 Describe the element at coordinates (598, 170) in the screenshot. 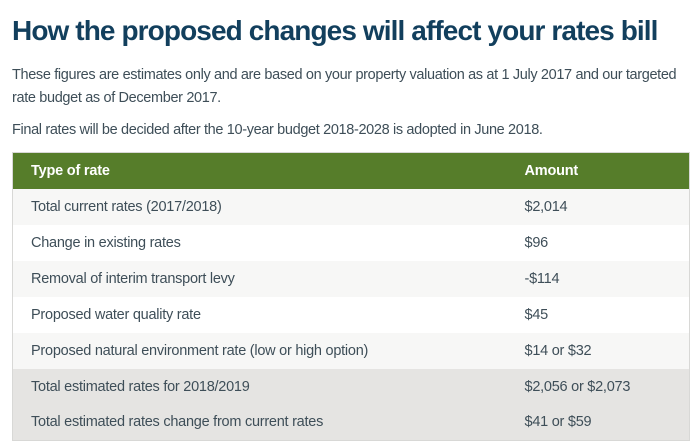

I see `column-header-amount: Amount` at that location.